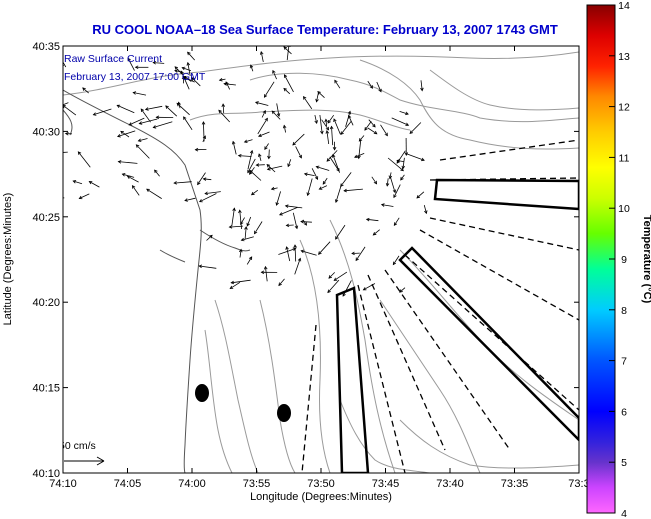  What do you see at coordinates (63, 484) in the screenshot?
I see `x-tick-label: 74:10` at bounding box center [63, 484].